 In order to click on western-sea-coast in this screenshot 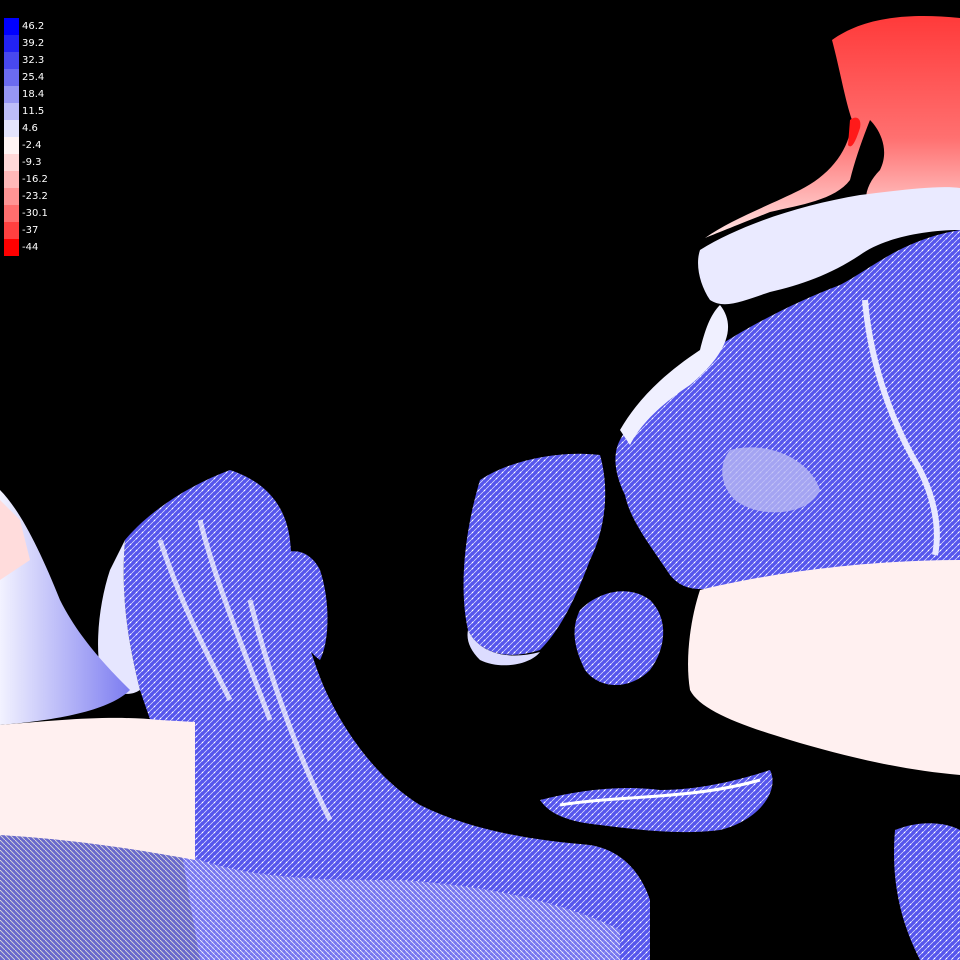, I will do `click(119, 617)`.